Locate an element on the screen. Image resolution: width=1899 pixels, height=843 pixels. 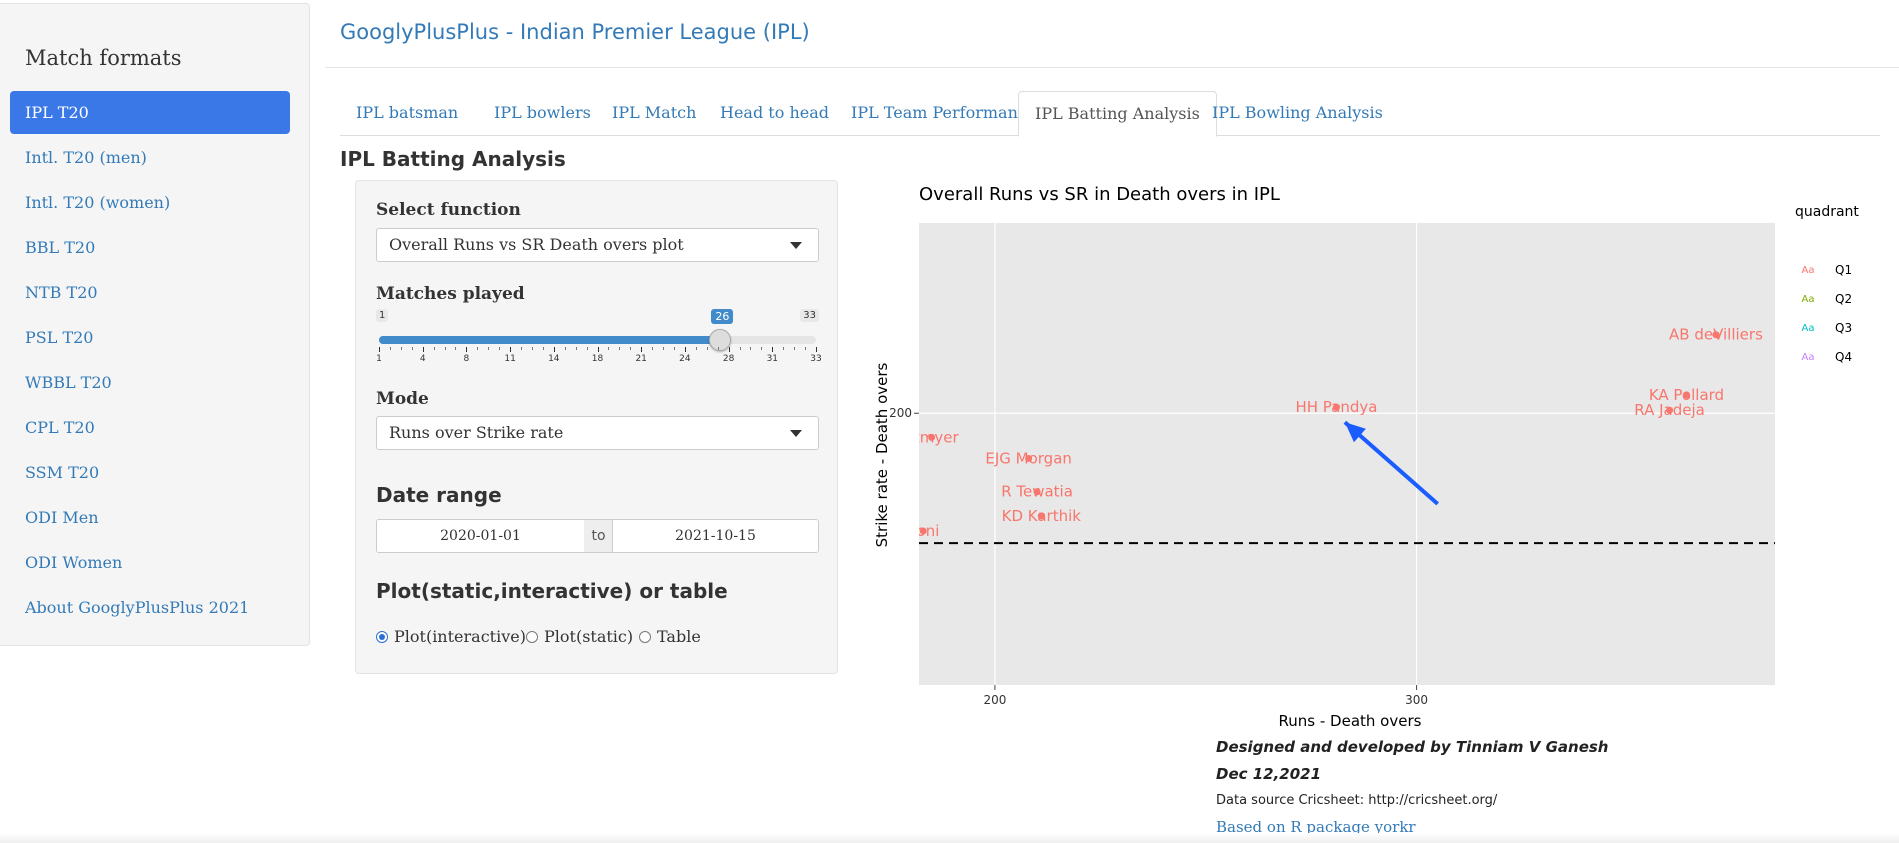
tab-head-to-head: Head to head is located at coordinates (774, 112).